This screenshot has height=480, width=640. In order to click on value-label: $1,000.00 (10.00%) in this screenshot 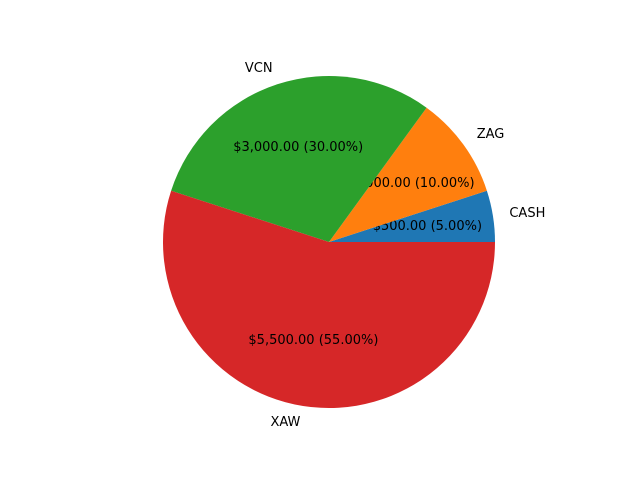, I will do `click(410, 183)`.